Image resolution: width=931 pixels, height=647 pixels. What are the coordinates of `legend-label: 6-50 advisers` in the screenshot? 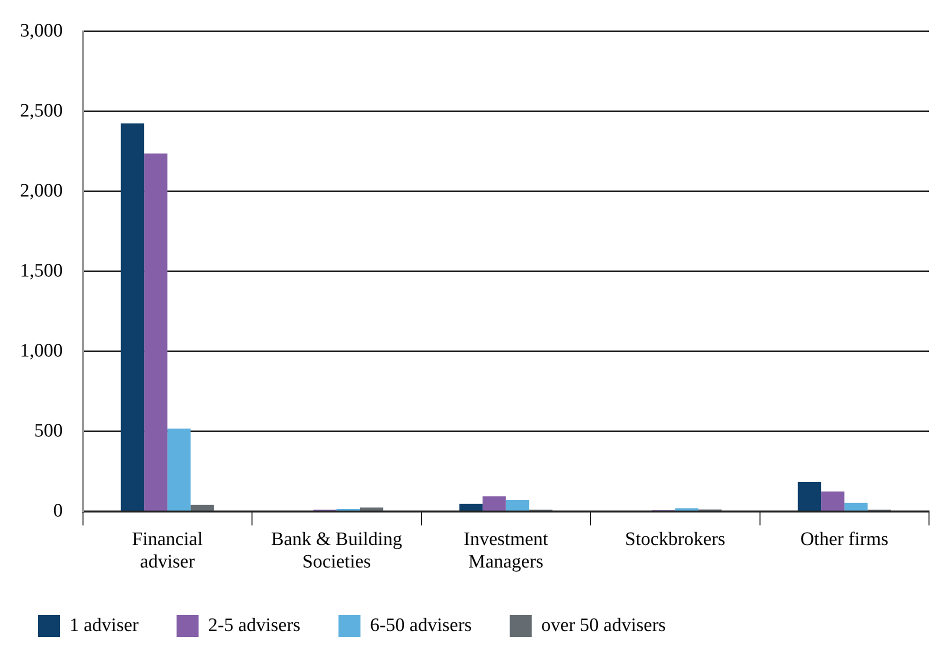 It's located at (421, 625).